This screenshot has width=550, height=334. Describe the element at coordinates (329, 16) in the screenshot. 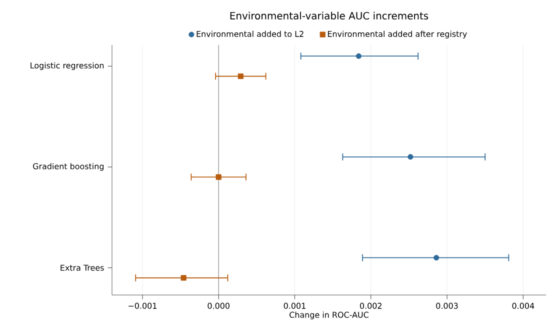

I see `chart-title: Environmental-variable AUC increments` at that location.